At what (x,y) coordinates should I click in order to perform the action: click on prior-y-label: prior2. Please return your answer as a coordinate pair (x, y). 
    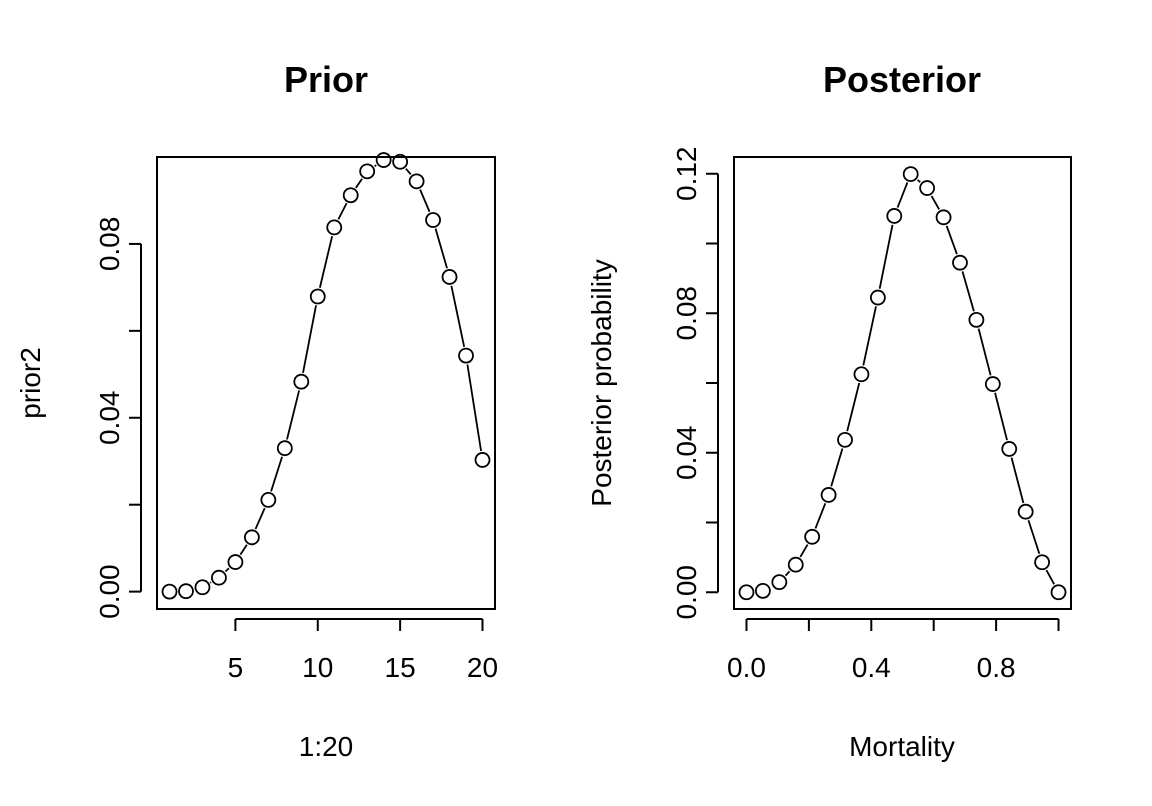
    Looking at the image, I should click on (30, 383).